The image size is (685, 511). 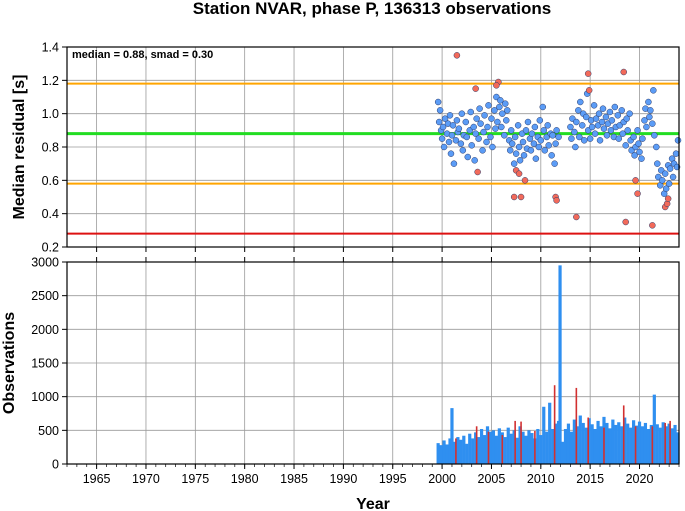 I want to click on x-tick-label: 2005, so click(x=492, y=479).